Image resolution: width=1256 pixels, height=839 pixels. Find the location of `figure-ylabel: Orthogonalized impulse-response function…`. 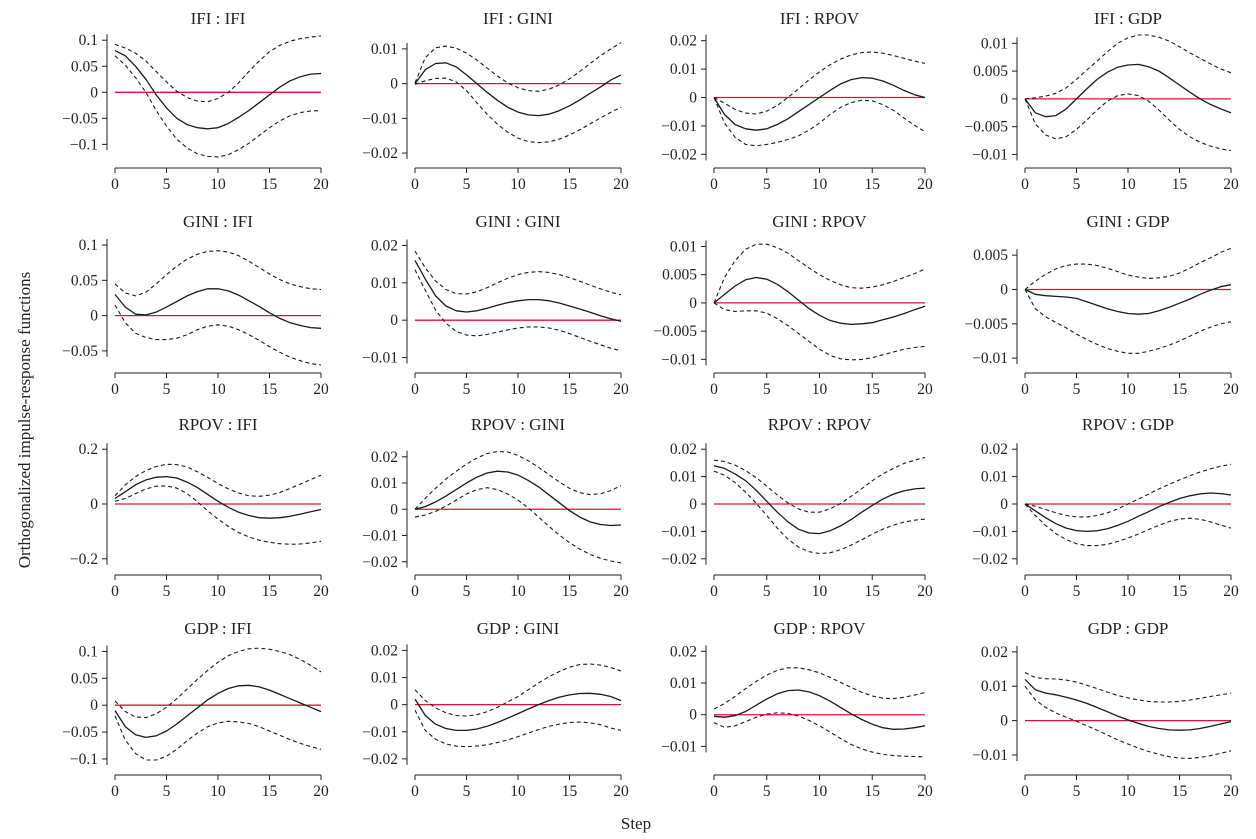

figure-ylabel: Orthogonalized impulse-response function… is located at coordinates (24, 420).